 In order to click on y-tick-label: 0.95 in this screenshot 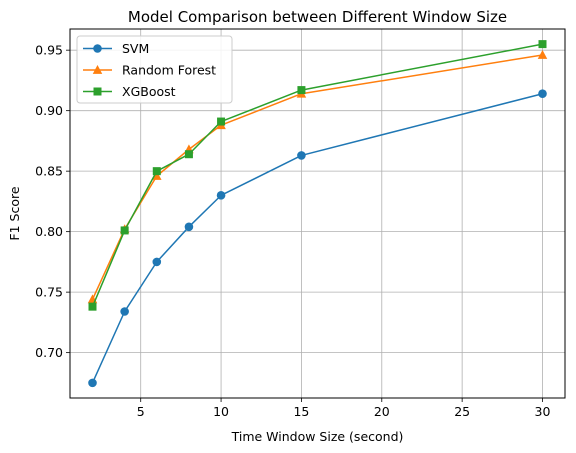, I will do `click(49, 50)`.